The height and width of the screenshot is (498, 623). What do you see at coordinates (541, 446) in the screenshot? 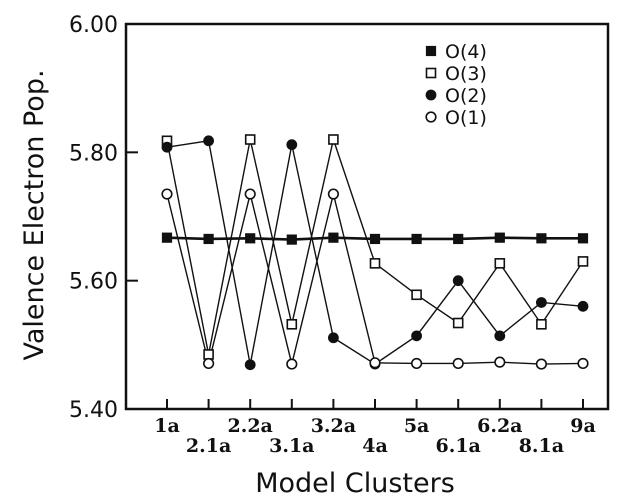
I see `x-tick-label: 8.1a` at bounding box center [541, 446].